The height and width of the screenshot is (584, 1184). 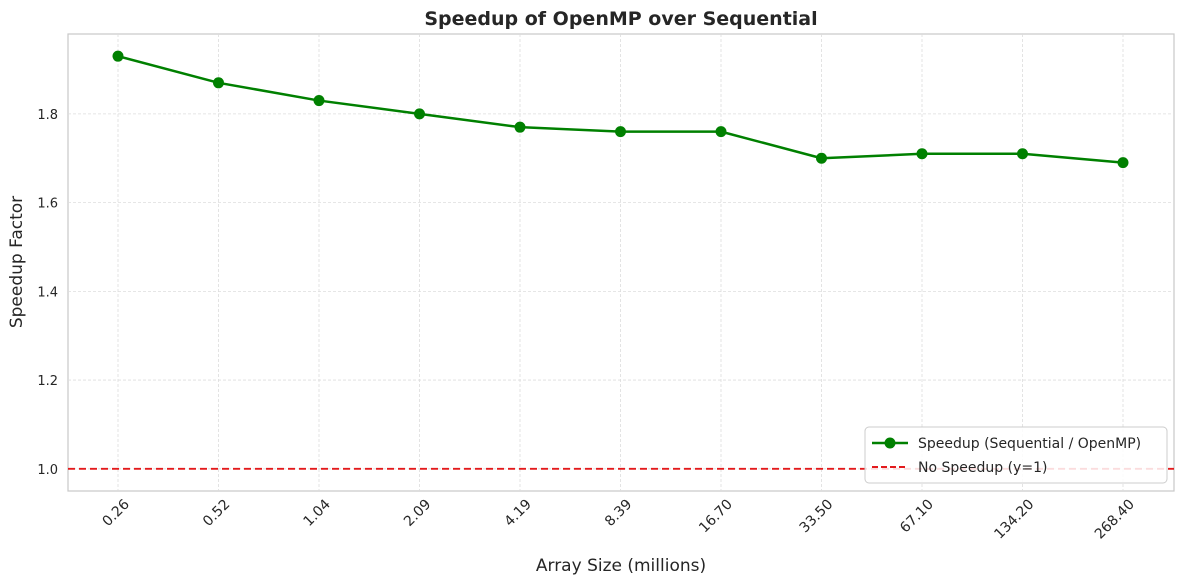 I want to click on y-tick-label: 1.8, so click(x=47, y=115).